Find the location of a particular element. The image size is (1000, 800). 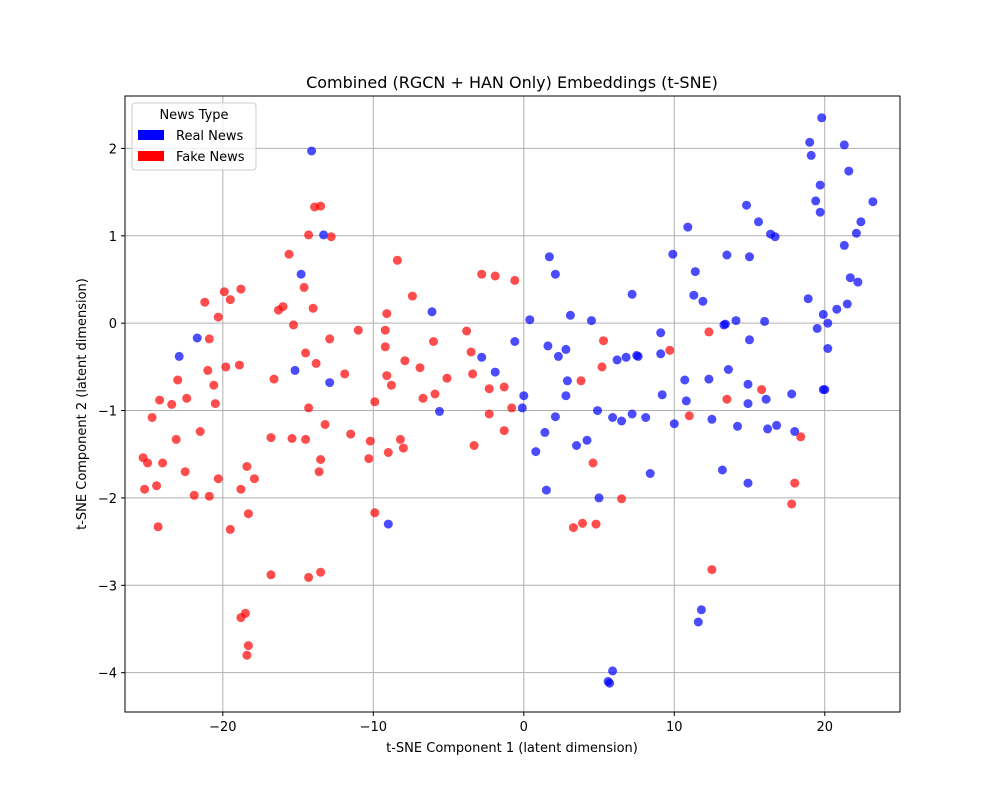

y-axis: −4 −3 −2 −1 0 1 2 is located at coordinates (111, 412).